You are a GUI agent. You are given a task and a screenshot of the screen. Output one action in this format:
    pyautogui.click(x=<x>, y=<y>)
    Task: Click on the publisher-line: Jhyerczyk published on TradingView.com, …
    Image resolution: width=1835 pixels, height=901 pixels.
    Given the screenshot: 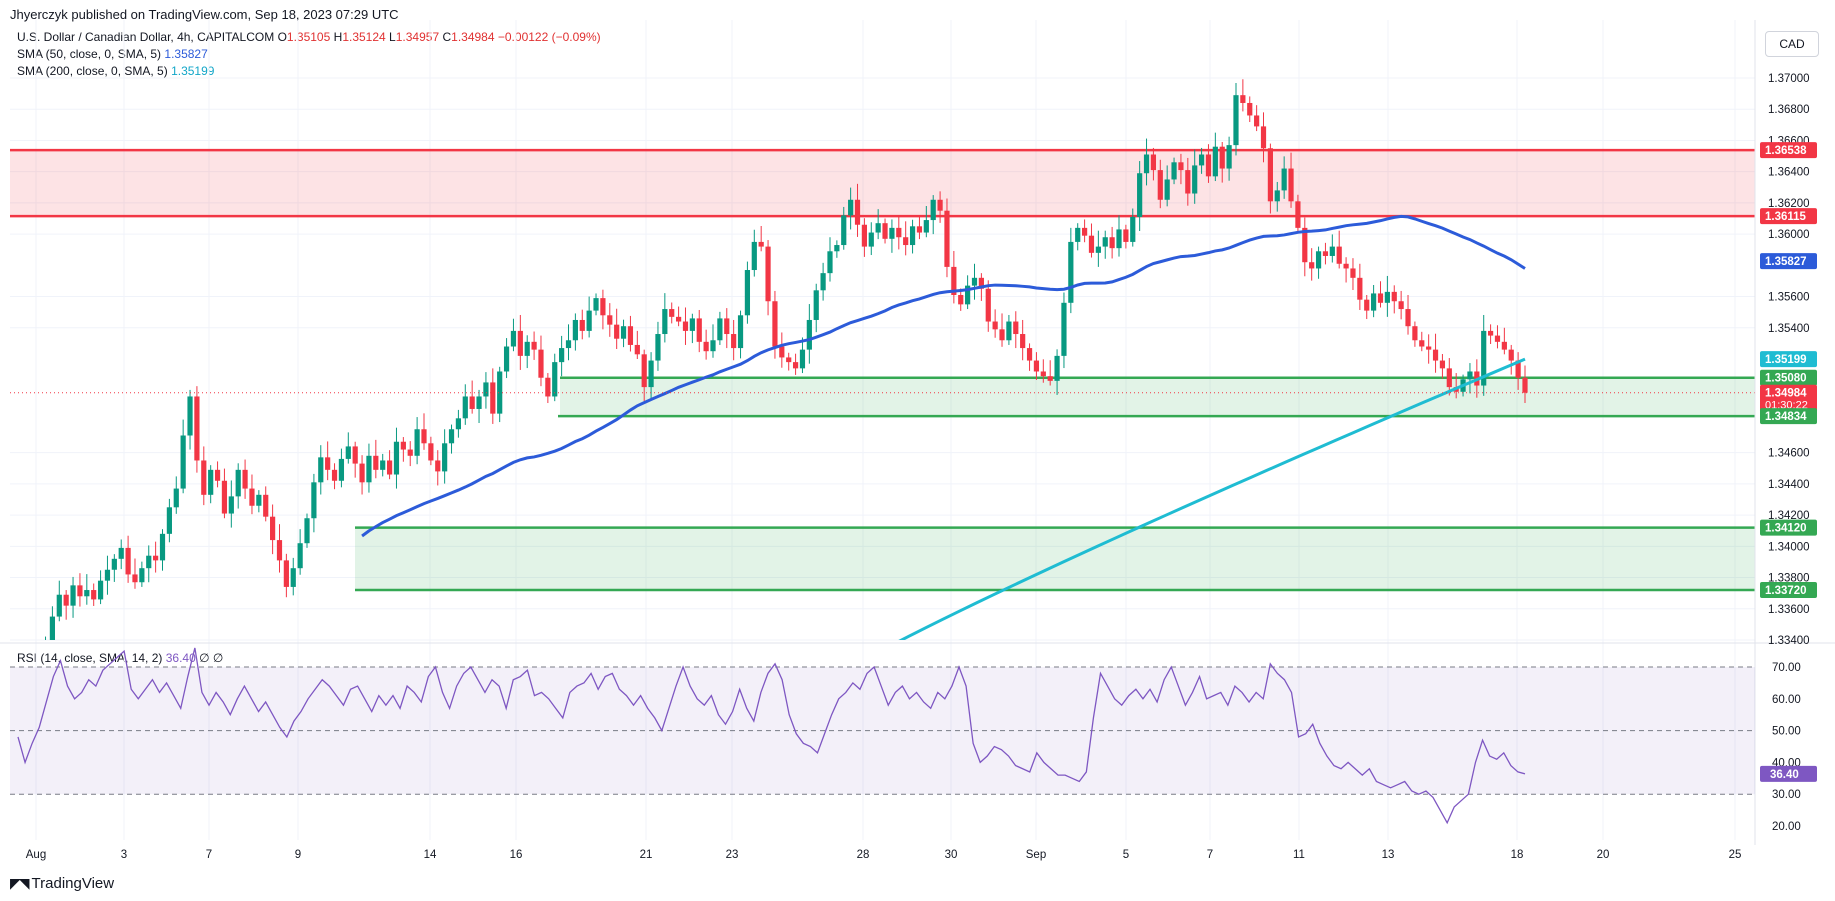 What is the action you would take?
    pyautogui.click(x=204, y=14)
    